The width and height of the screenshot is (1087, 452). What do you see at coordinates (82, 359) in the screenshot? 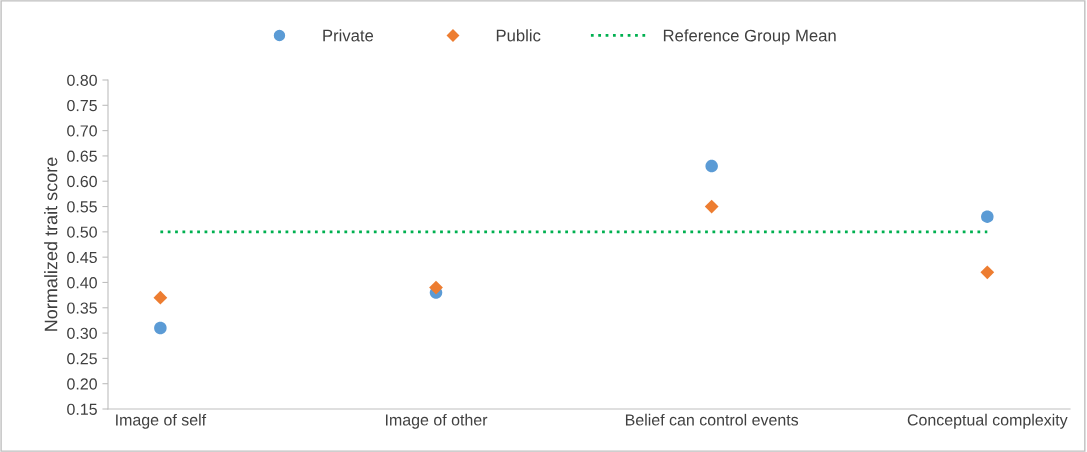
I see `y-tick-label: 0.25` at bounding box center [82, 359].